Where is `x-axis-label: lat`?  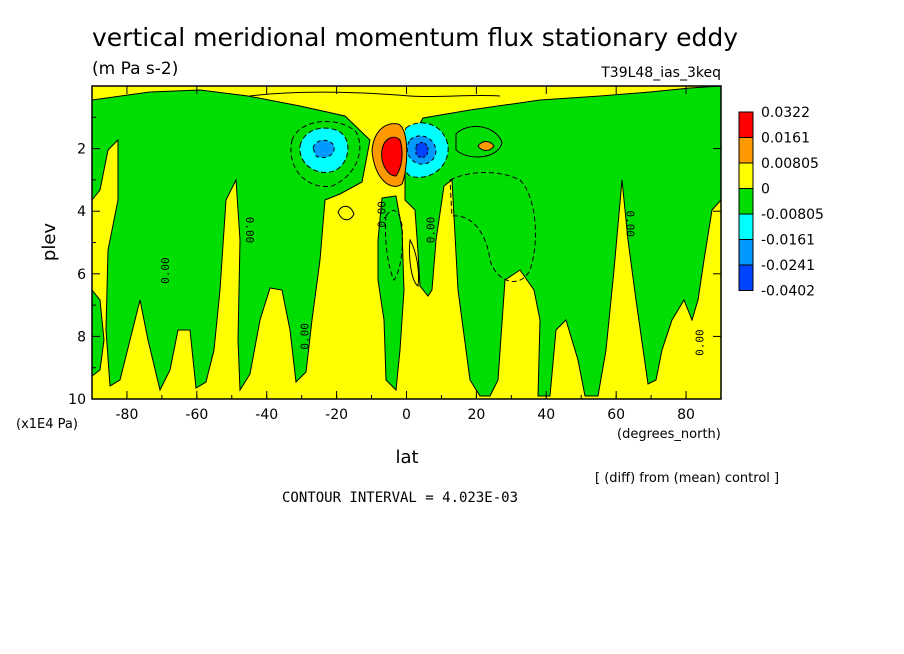 x-axis-label: lat is located at coordinates (406, 457).